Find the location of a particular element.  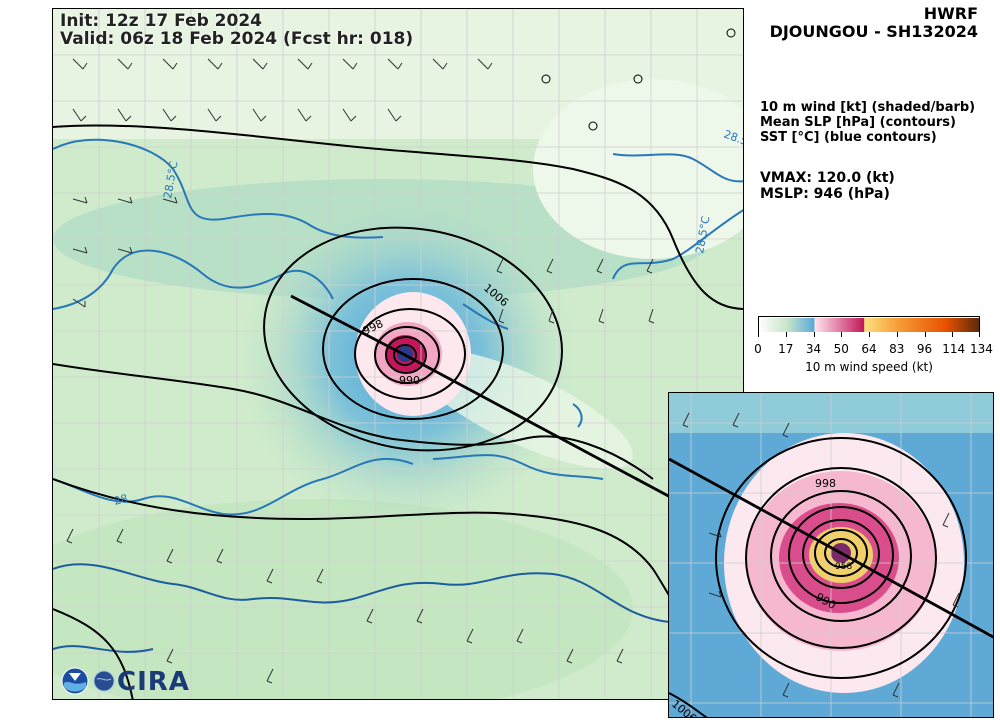

inset-wind-barbs is located at coordinates (821, 555).